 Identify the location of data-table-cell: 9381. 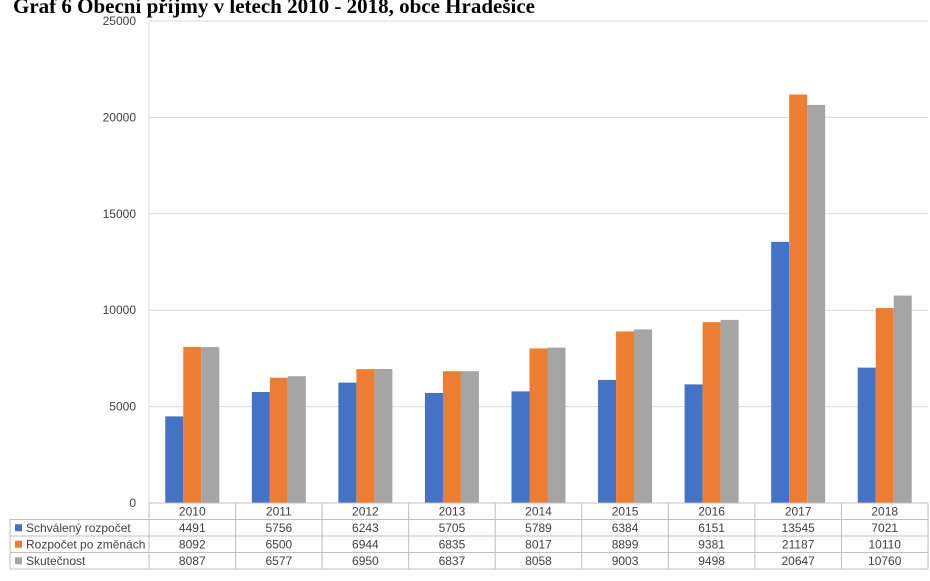
(711, 545).